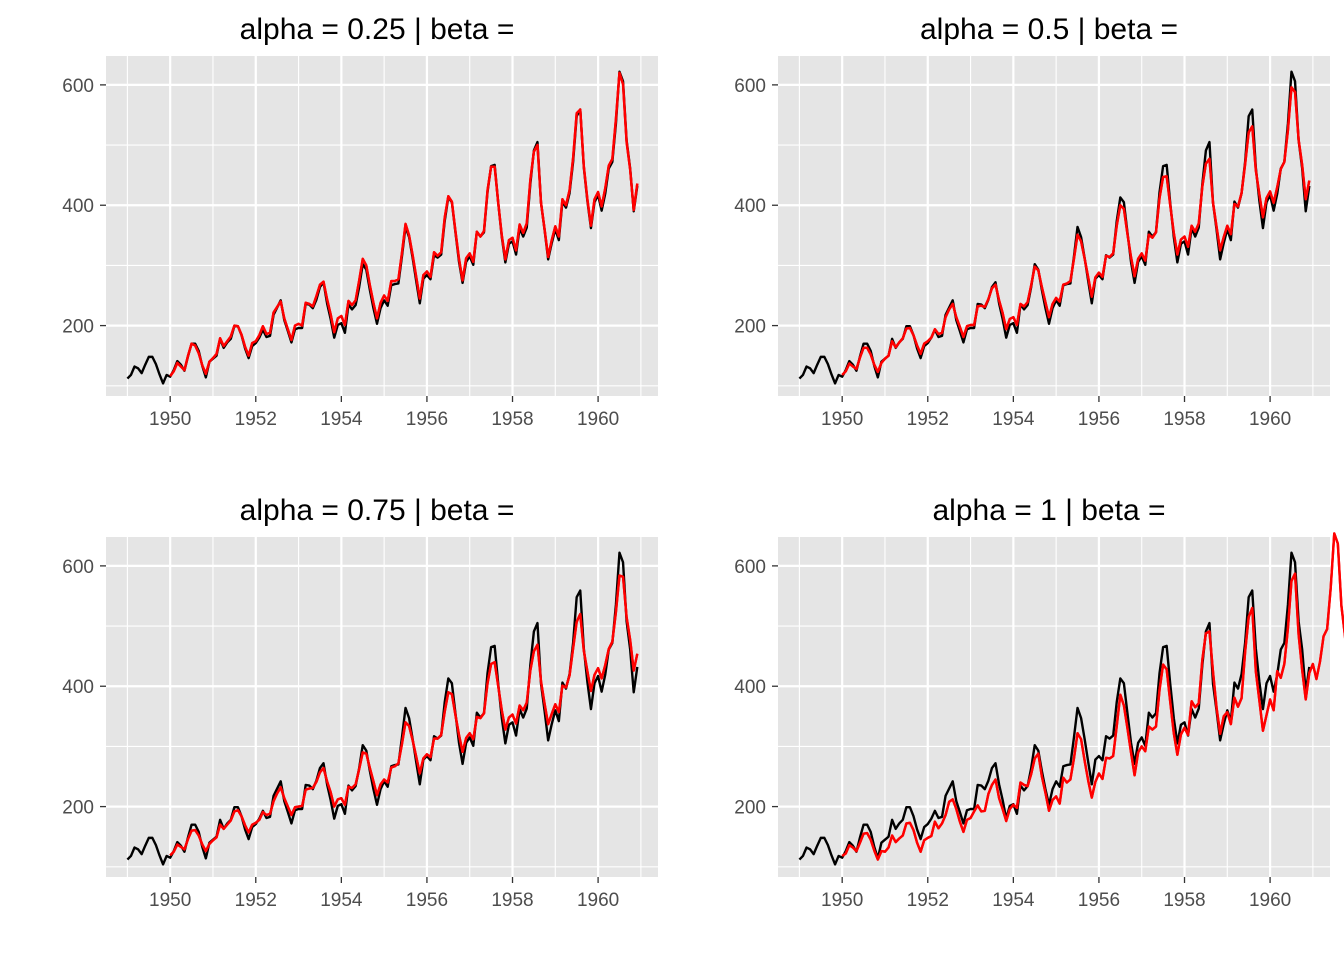  What do you see at coordinates (1049, 510) in the screenshot?
I see `panel-title: alpha = 1 | beta =` at bounding box center [1049, 510].